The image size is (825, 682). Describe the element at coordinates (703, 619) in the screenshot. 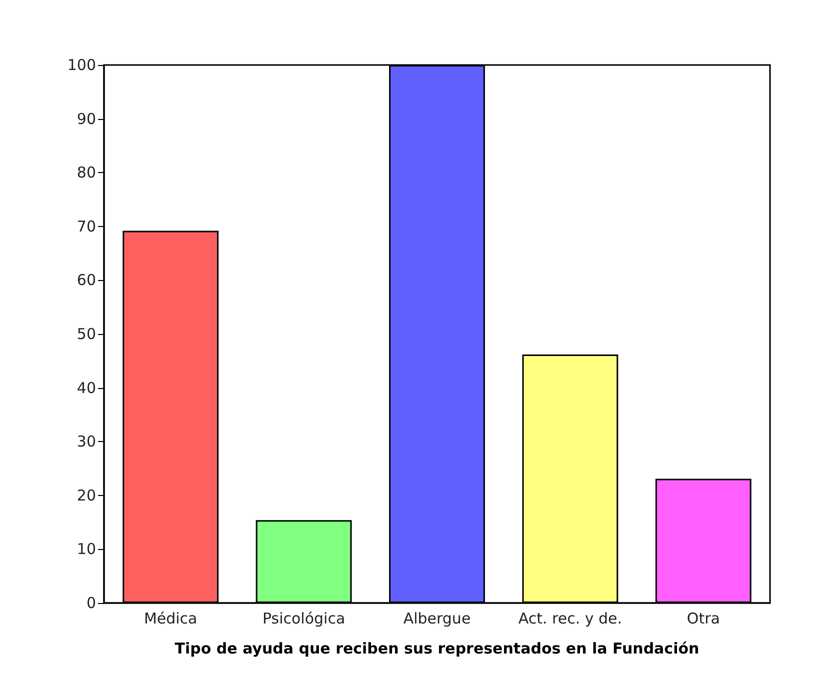

I see `x-tick-label: Otra` at that location.